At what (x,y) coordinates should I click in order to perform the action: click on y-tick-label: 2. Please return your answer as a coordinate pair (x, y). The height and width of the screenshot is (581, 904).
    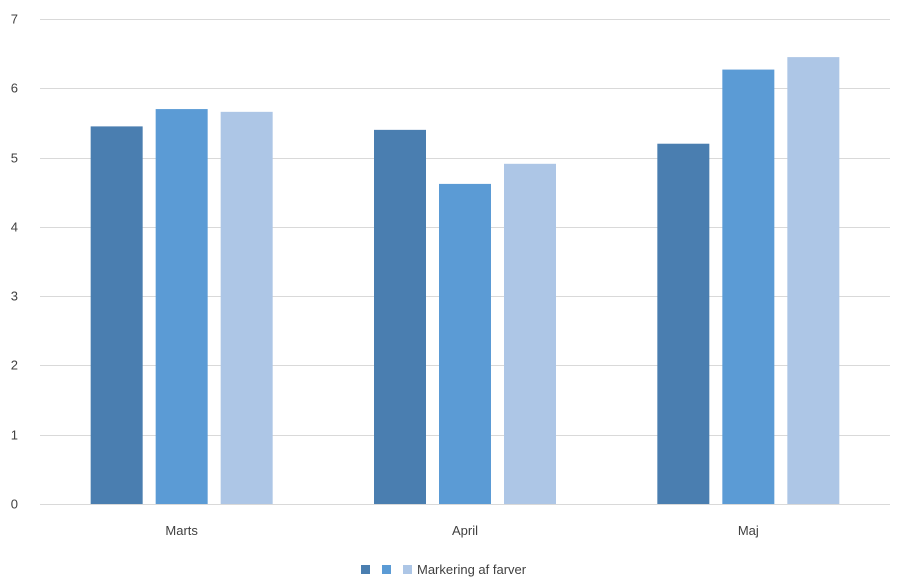
    Looking at the image, I should click on (14, 365).